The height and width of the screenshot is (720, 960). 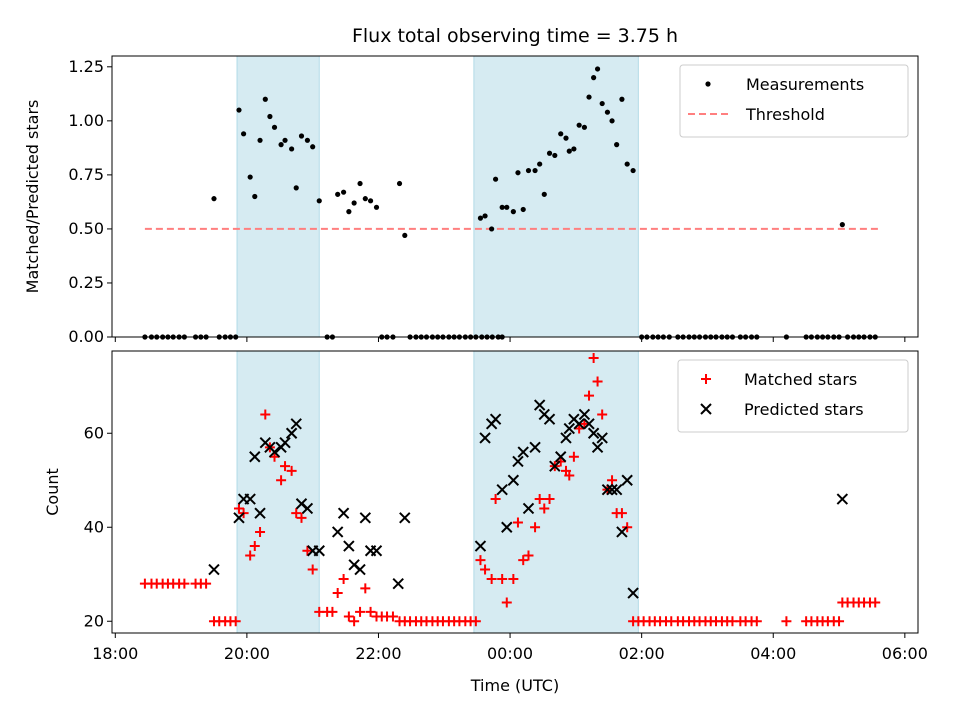 I want to click on y-axis-label: Count, so click(x=52, y=492).